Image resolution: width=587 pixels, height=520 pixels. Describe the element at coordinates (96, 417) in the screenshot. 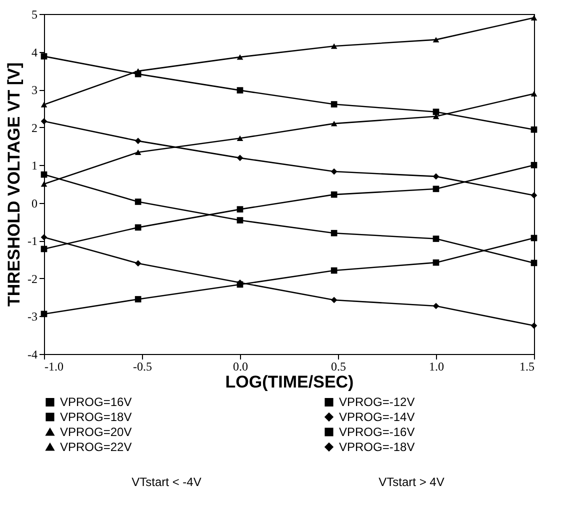

I see `legend-label: VPROG=18V` at that location.